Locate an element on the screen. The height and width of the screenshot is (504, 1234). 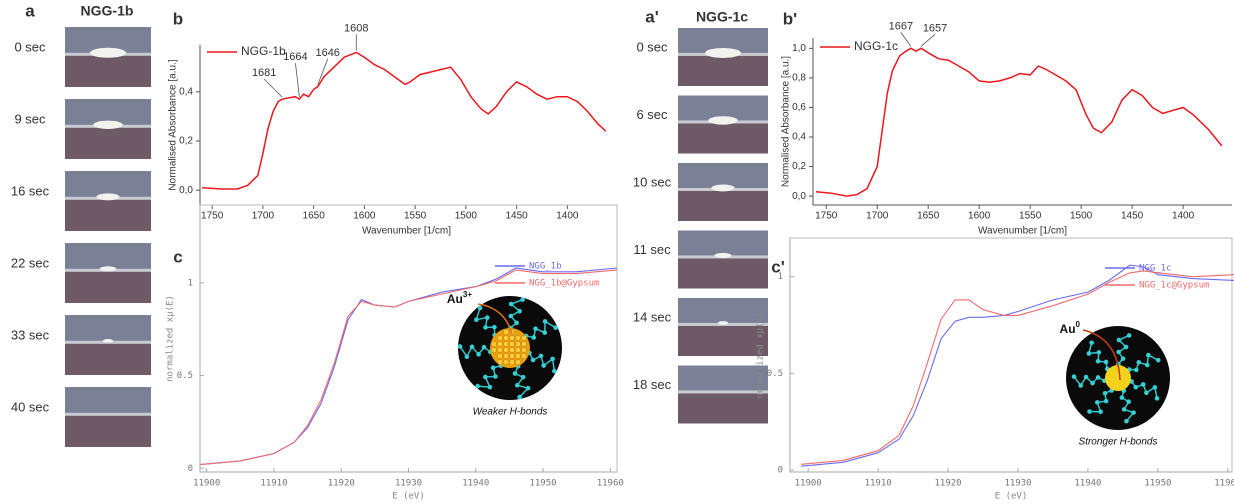
legend-label: NGG_1c is located at coordinates (1155, 269).